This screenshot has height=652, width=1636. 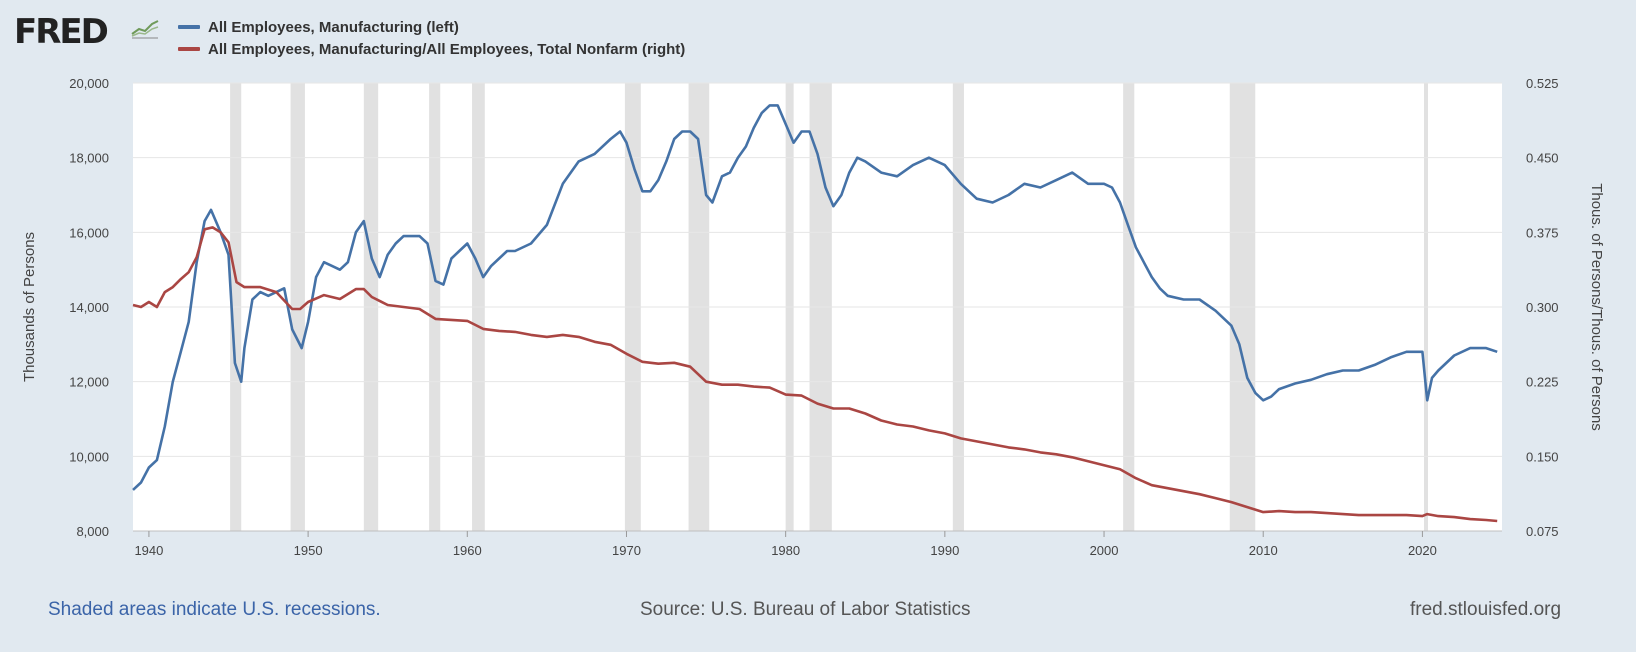 What do you see at coordinates (1104, 550) in the screenshot?
I see `x-tick-label: 2000` at bounding box center [1104, 550].